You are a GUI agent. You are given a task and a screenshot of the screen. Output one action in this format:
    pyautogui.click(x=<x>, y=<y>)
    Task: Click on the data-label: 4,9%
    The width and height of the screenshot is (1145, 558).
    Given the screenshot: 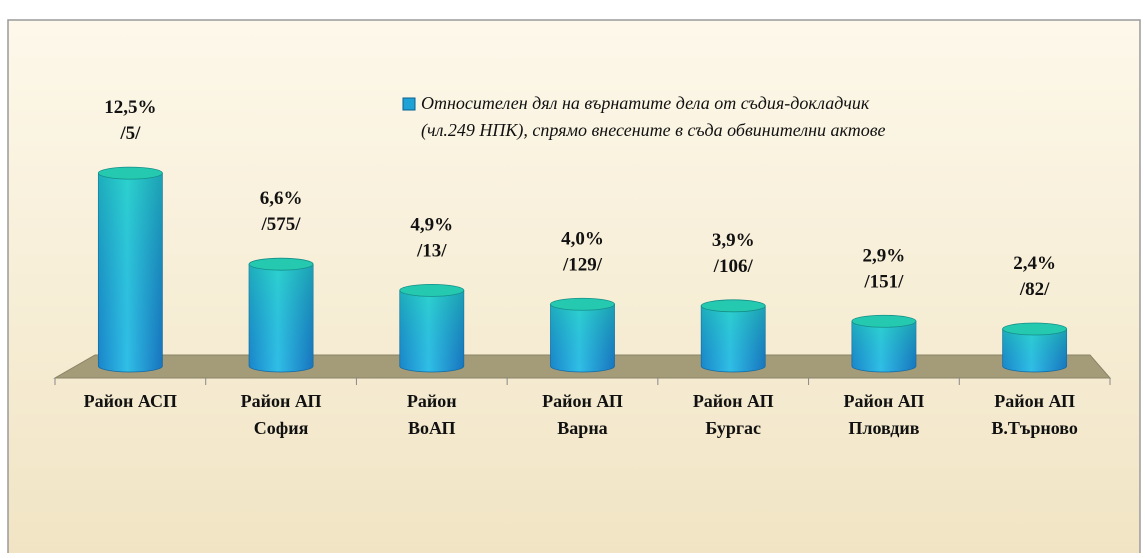 What is the action you would take?
    pyautogui.click(x=431, y=225)
    